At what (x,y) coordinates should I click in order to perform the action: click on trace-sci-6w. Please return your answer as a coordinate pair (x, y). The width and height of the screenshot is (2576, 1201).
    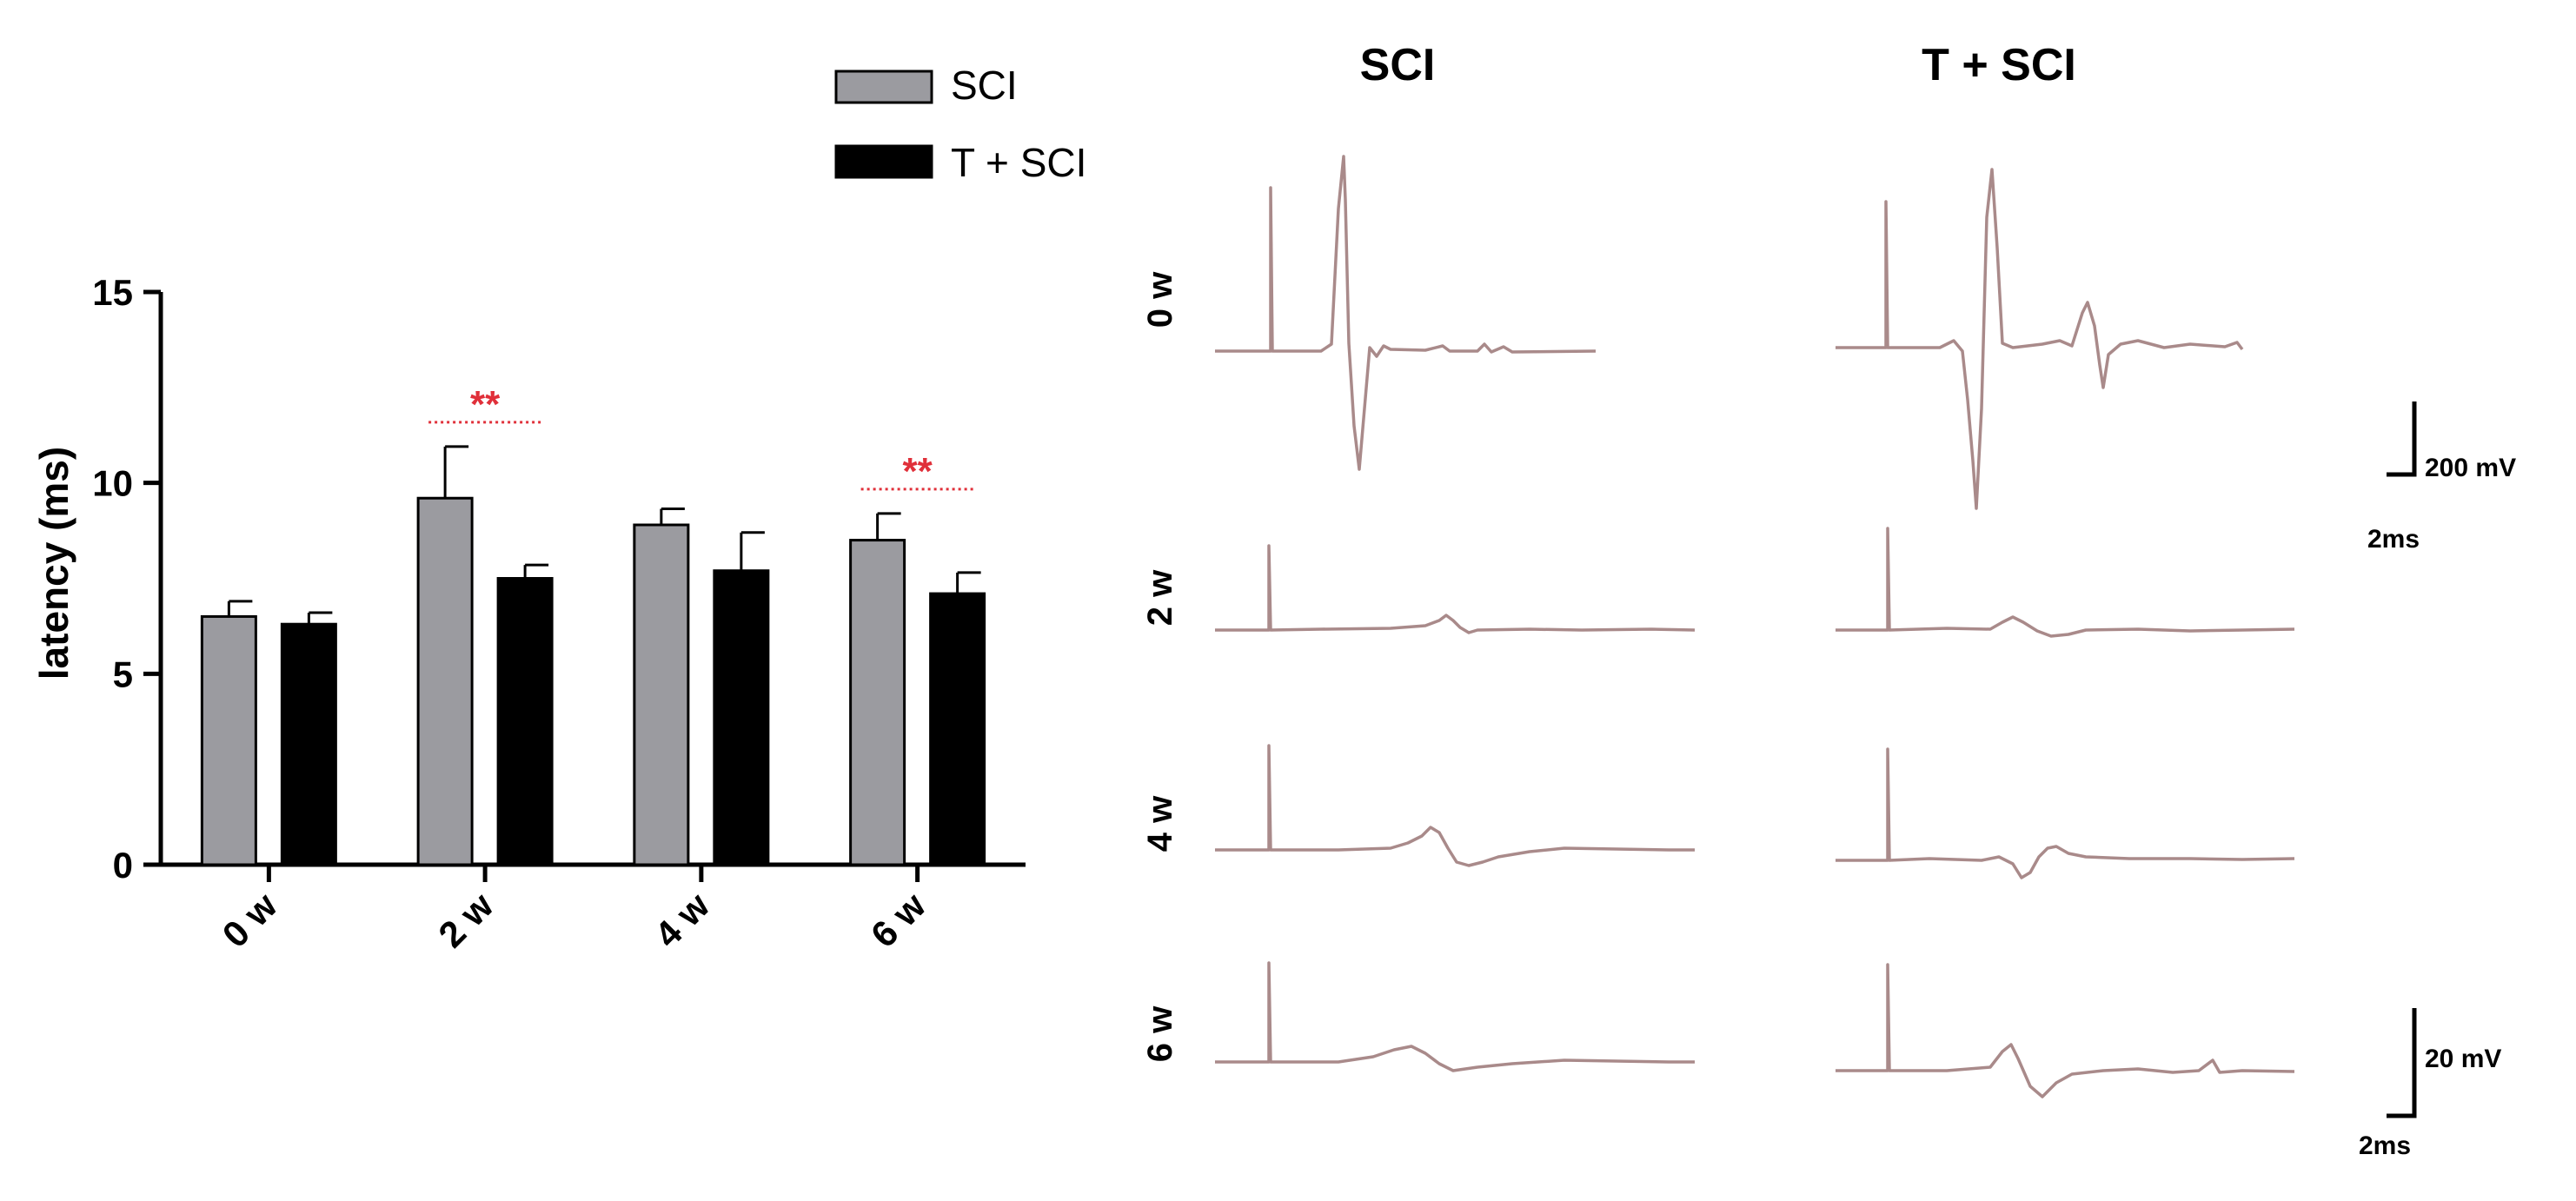
    Looking at the image, I should click on (1455, 1016).